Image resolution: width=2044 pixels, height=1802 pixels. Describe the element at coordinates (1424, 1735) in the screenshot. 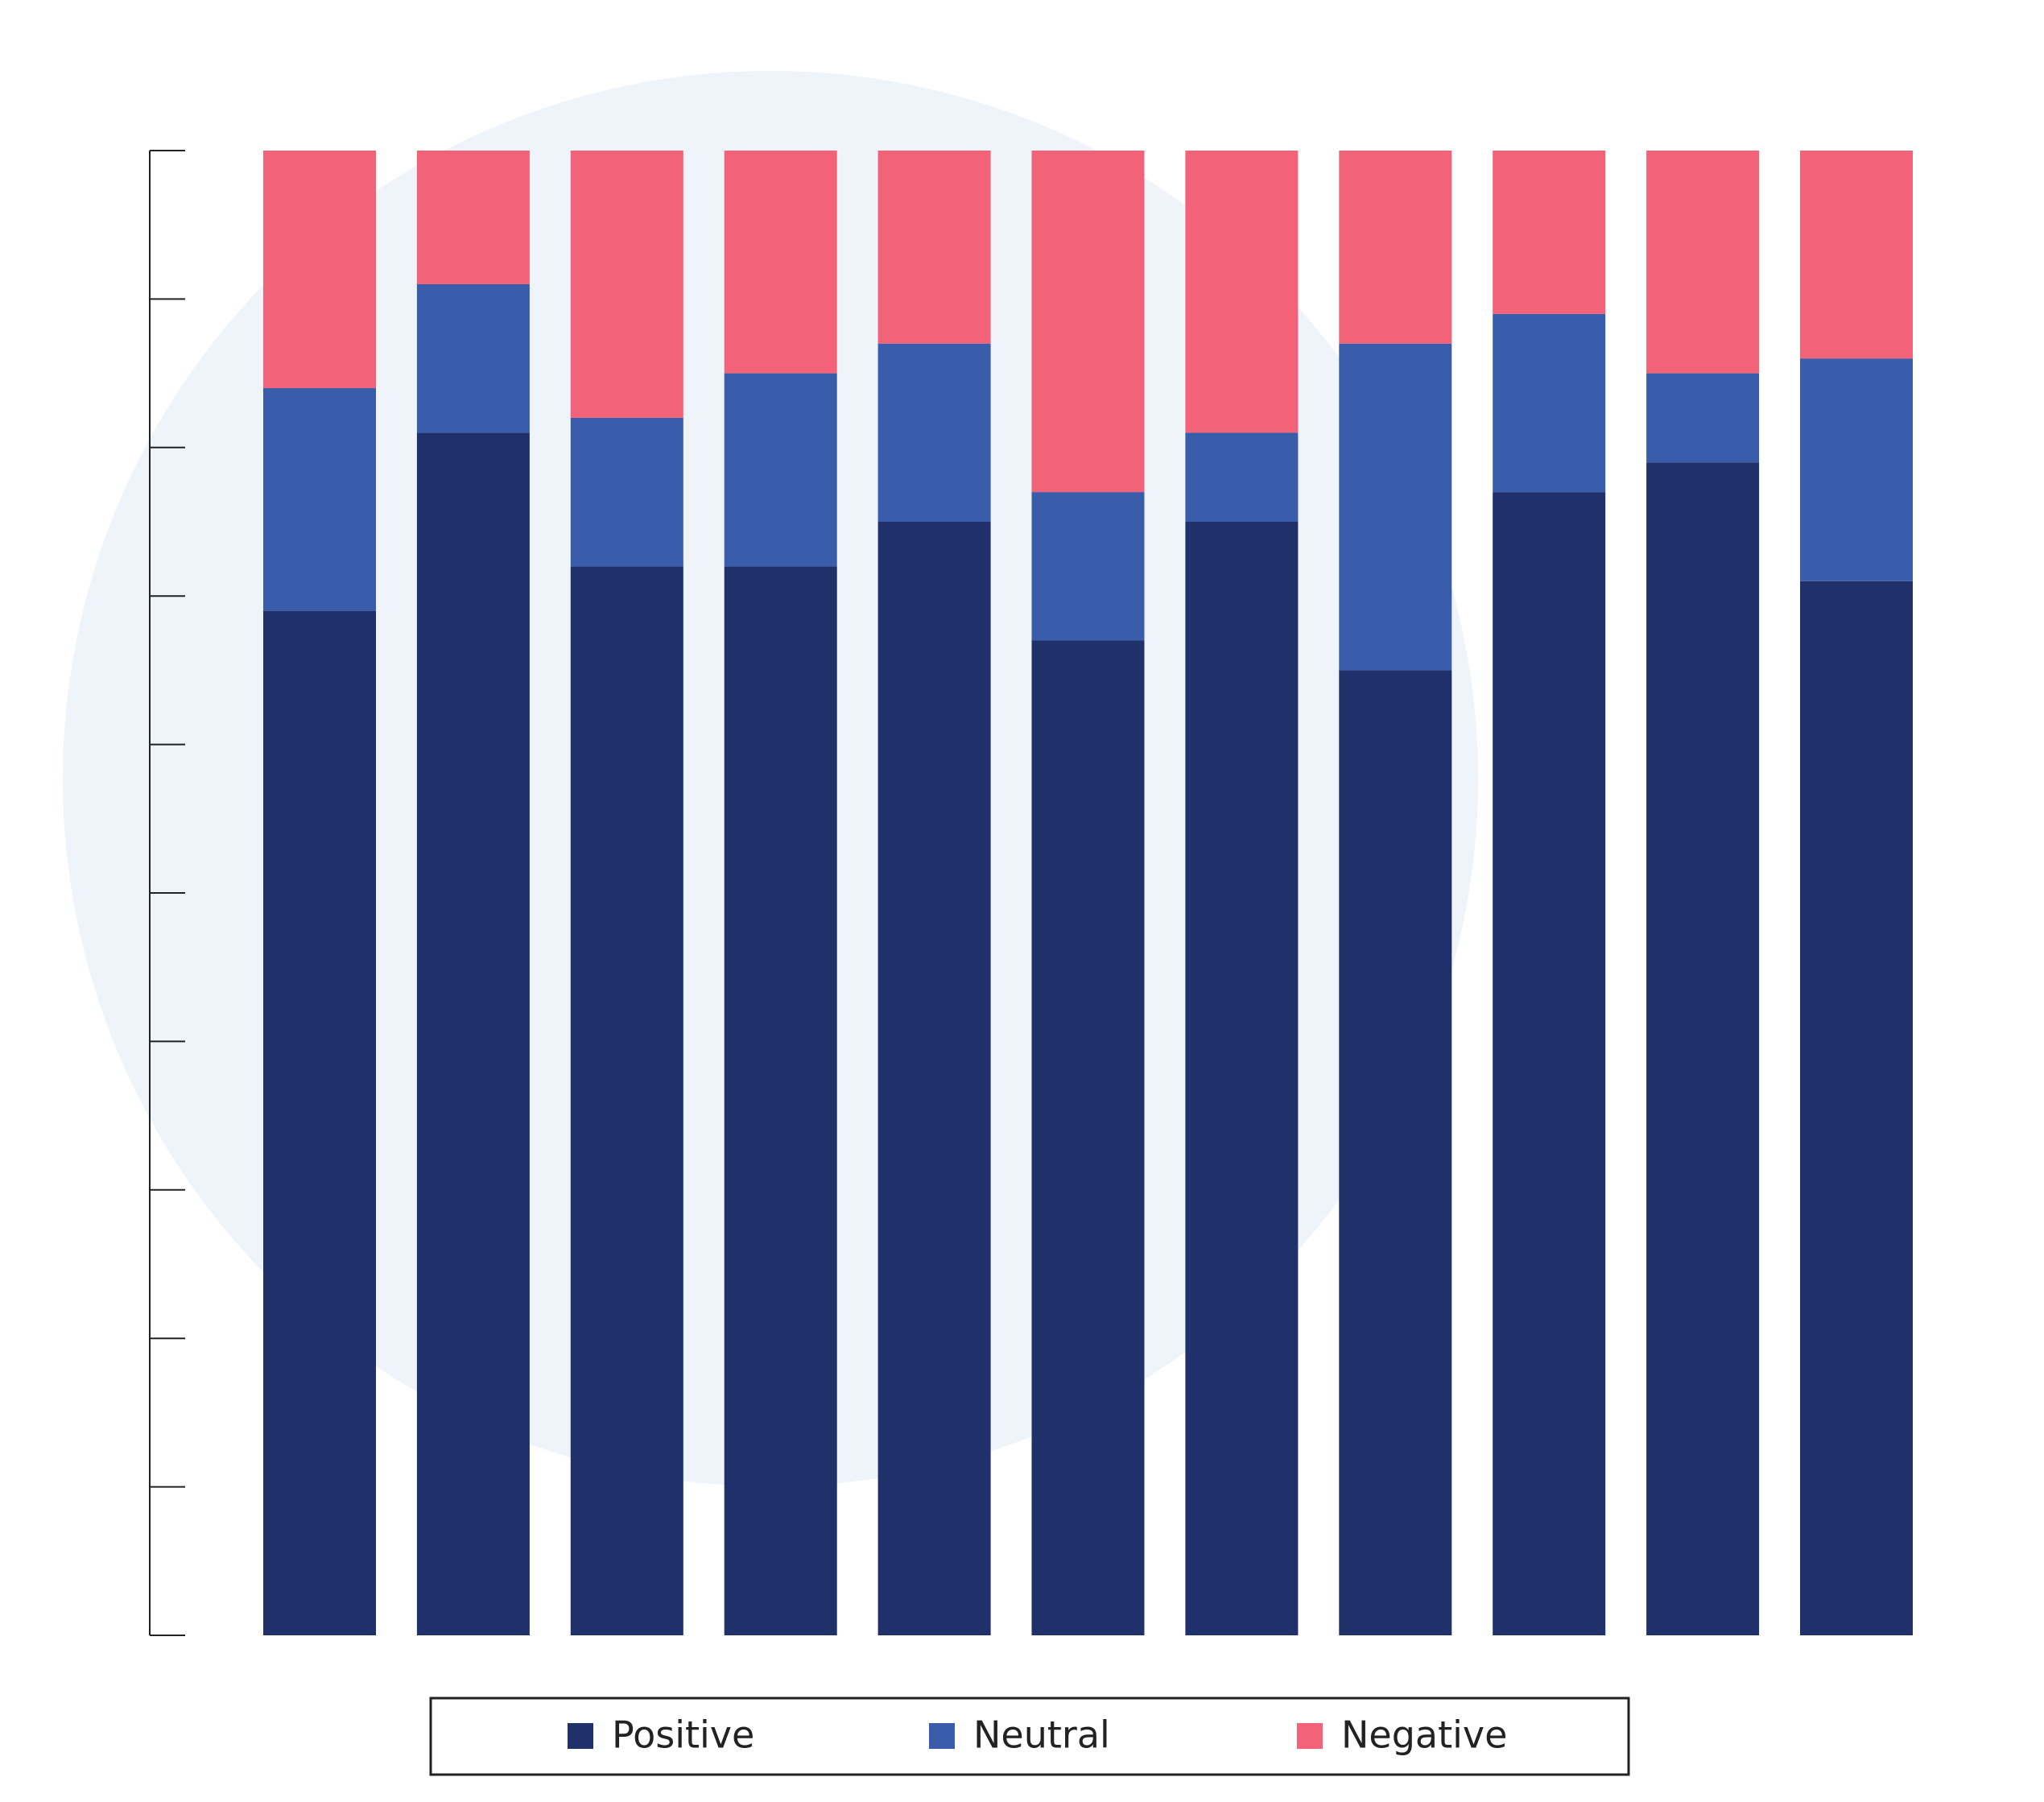

I see `legend-label: Negative` at that location.